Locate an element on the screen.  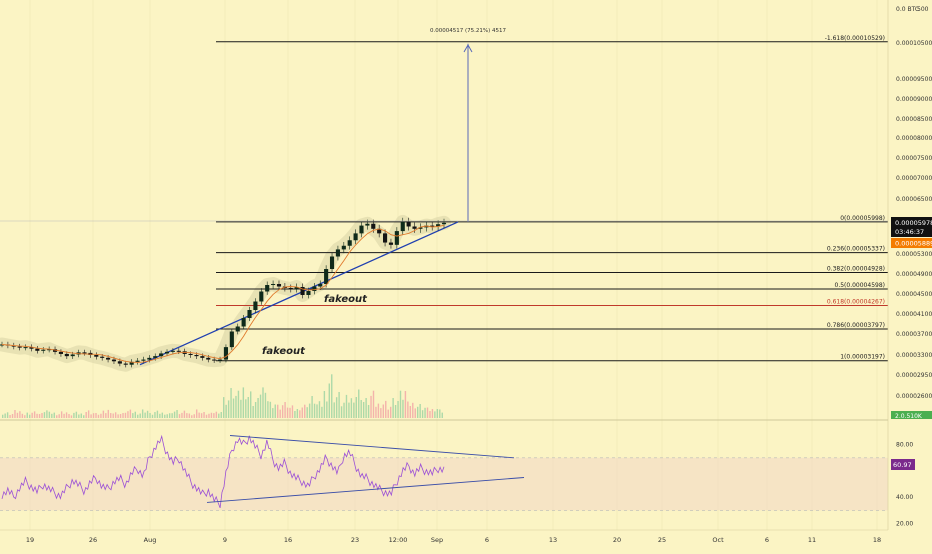
measure-tool: 0.00004517 (75.21%) 4517 is located at coordinates (468, 125).